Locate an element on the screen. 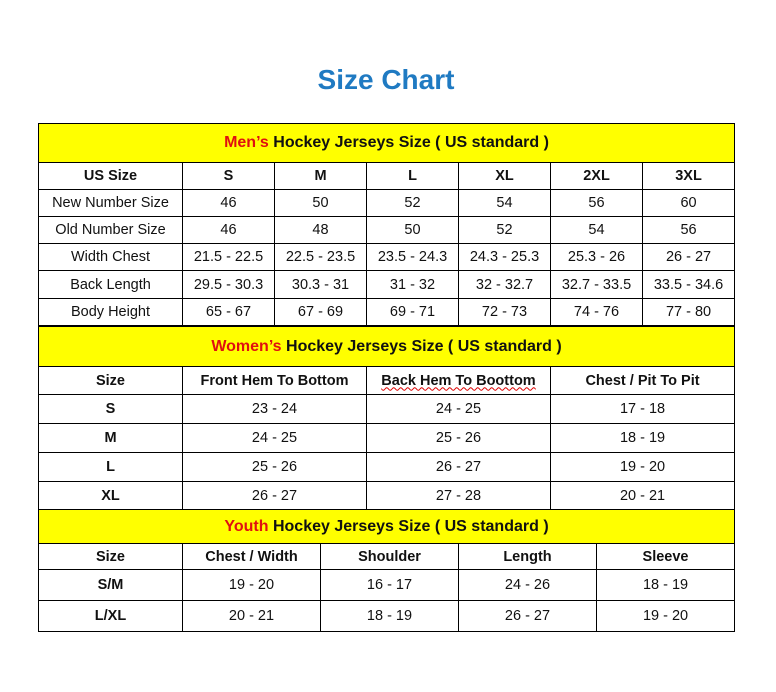 The width and height of the screenshot is (776, 692). column-header-text: 2XL is located at coordinates (596, 176).